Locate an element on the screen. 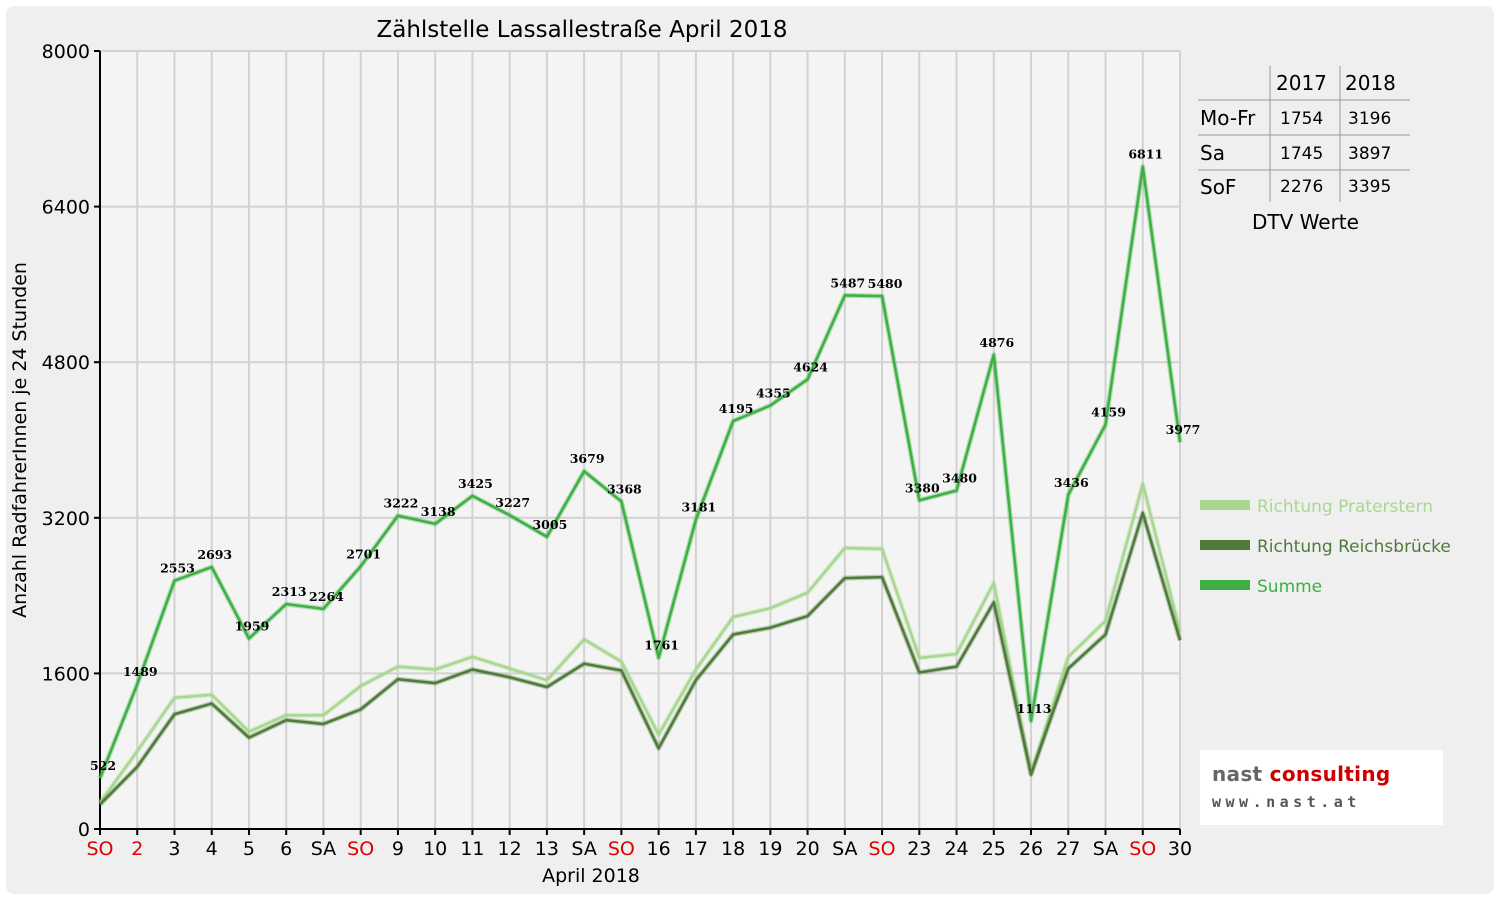 The width and height of the screenshot is (1500, 900). x-tick-label: 19 is located at coordinates (770, 849).